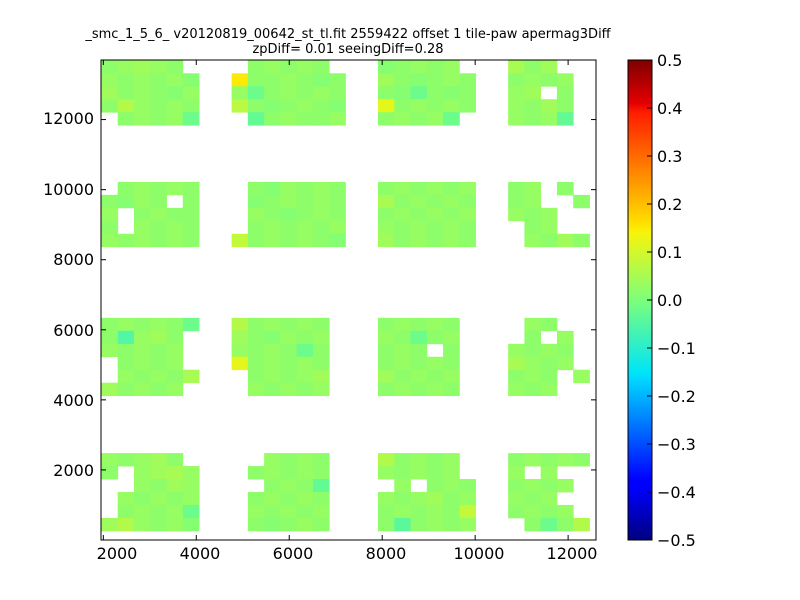 This screenshot has width=800, height=600. I want to click on x-tick-label-6000: 6000, so click(293, 553).